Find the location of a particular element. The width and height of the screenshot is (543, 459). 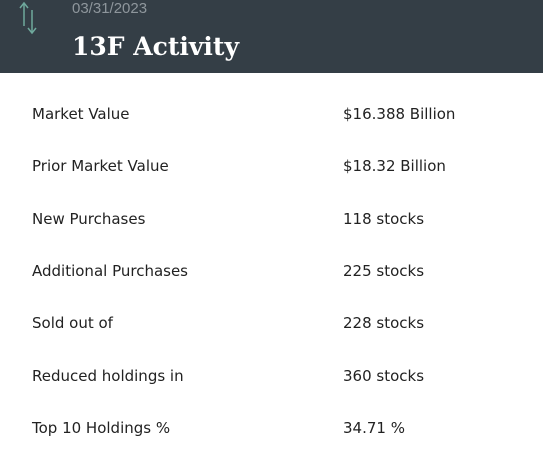

row-value: 360 stocks is located at coordinates (384, 375).